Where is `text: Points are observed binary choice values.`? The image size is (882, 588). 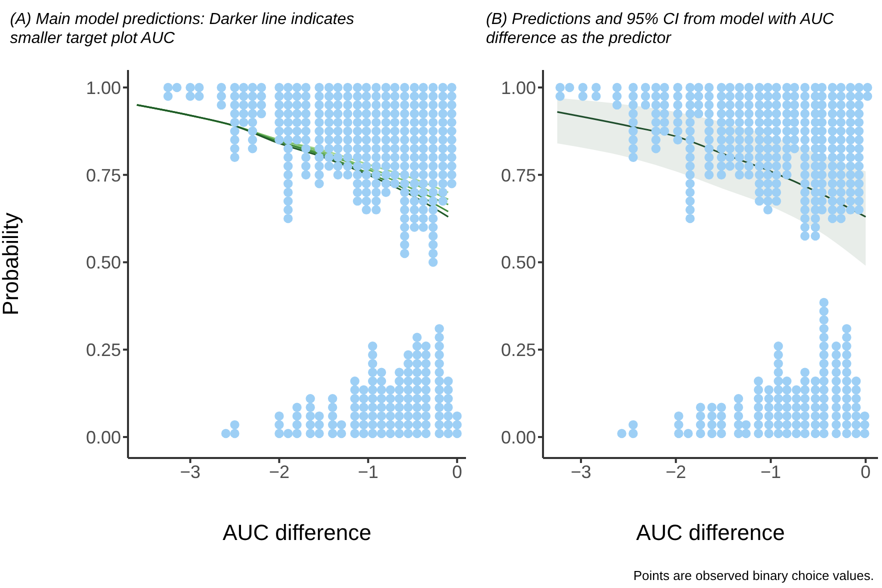
text: Points are observed binary choice values. is located at coordinates (753, 575).